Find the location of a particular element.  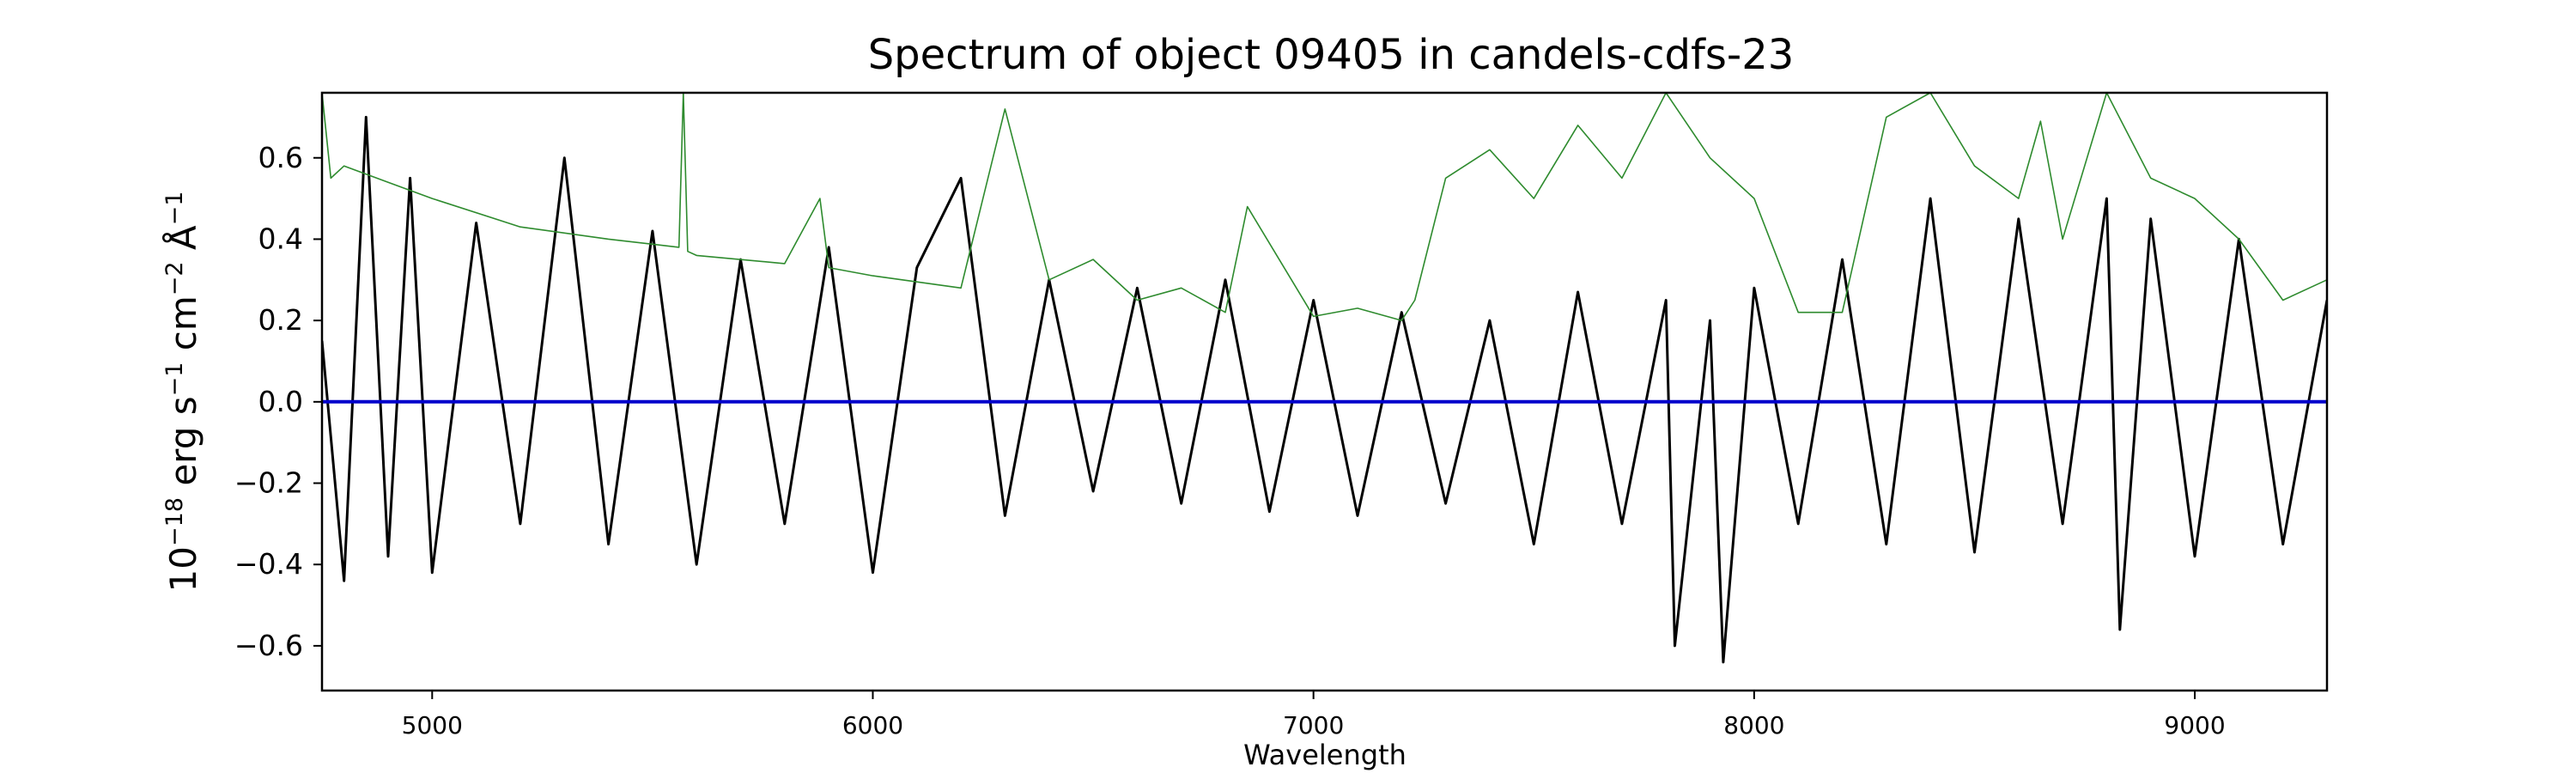

y-tick-label: −0.6 is located at coordinates (269, 645).